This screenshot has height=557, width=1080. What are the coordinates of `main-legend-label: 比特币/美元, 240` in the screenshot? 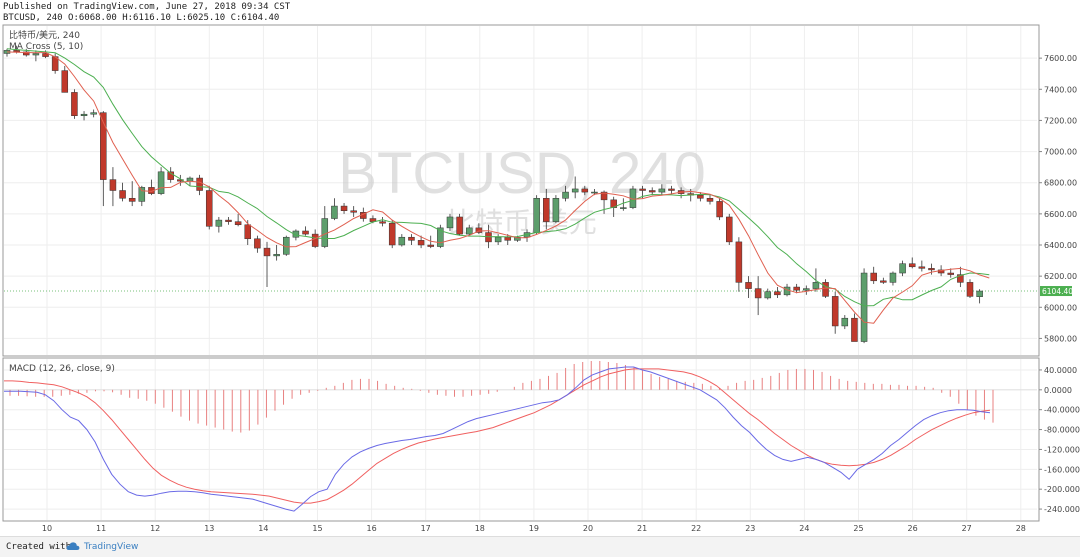 It's located at (44, 35).